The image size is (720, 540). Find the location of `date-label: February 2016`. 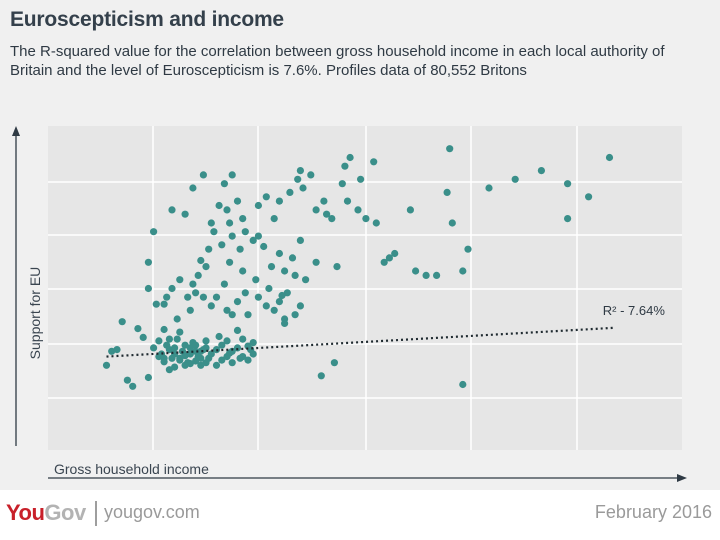

date-label: February 2016 is located at coordinates (653, 512).